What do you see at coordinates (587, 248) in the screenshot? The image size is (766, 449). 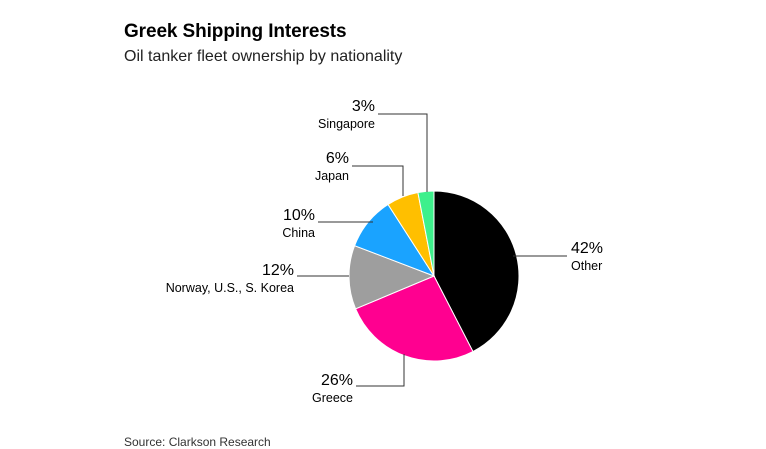 I see `slice-value-label-other: 42%` at bounding box center [587, 248].